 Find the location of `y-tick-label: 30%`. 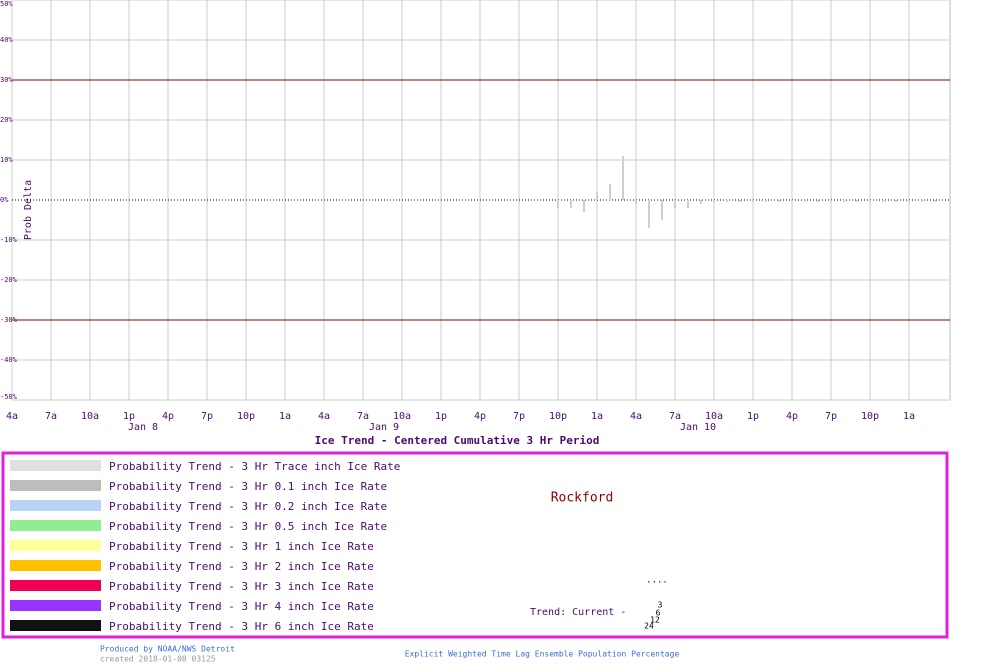

y-tick-label: 30% is located at coordinates (6, 80).